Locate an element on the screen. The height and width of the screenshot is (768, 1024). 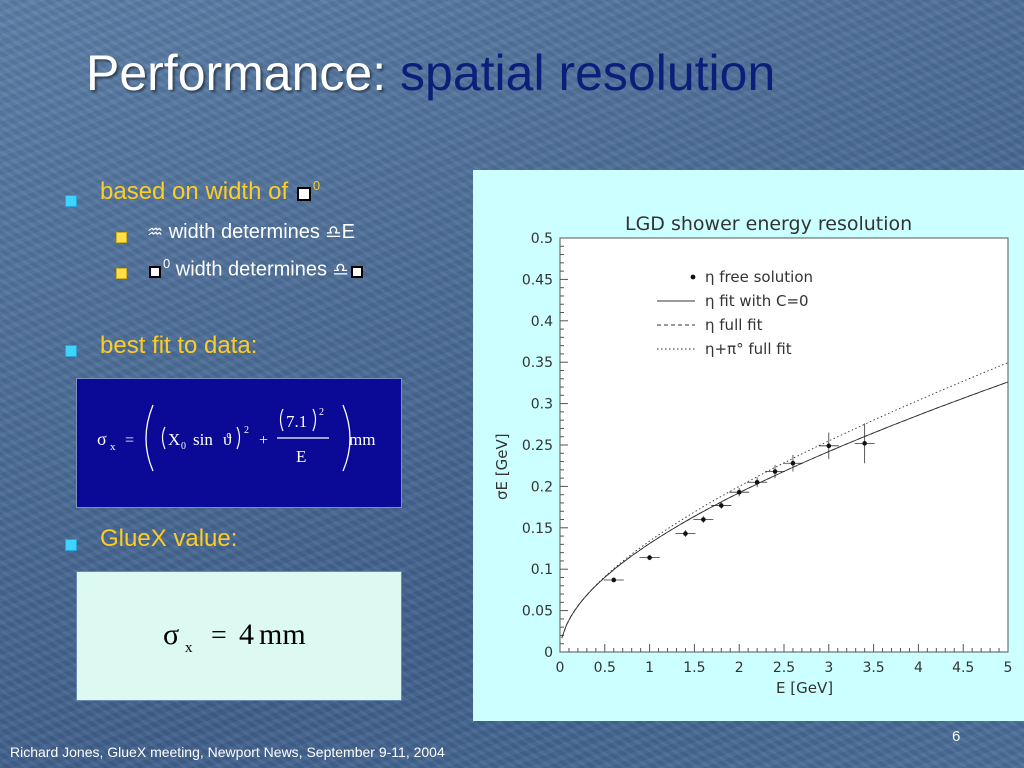
box-symbol-icon is located at coordinates (356, 271).